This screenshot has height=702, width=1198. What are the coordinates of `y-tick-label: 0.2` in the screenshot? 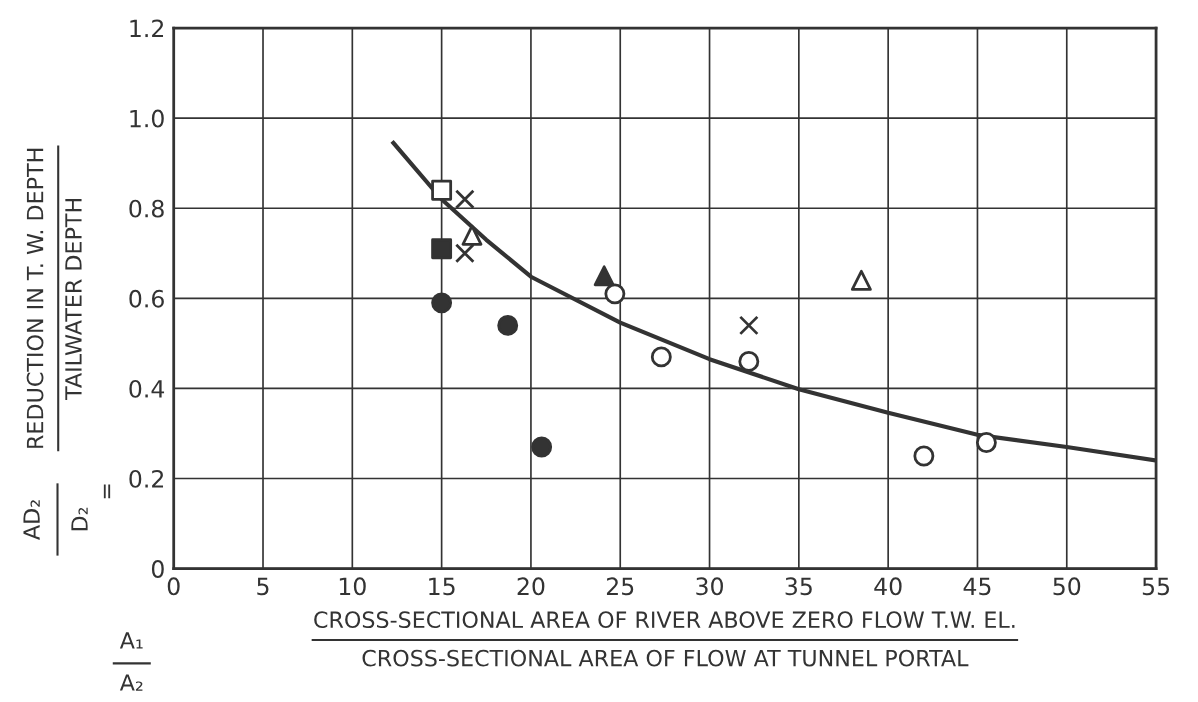 It's located at (146, 478).